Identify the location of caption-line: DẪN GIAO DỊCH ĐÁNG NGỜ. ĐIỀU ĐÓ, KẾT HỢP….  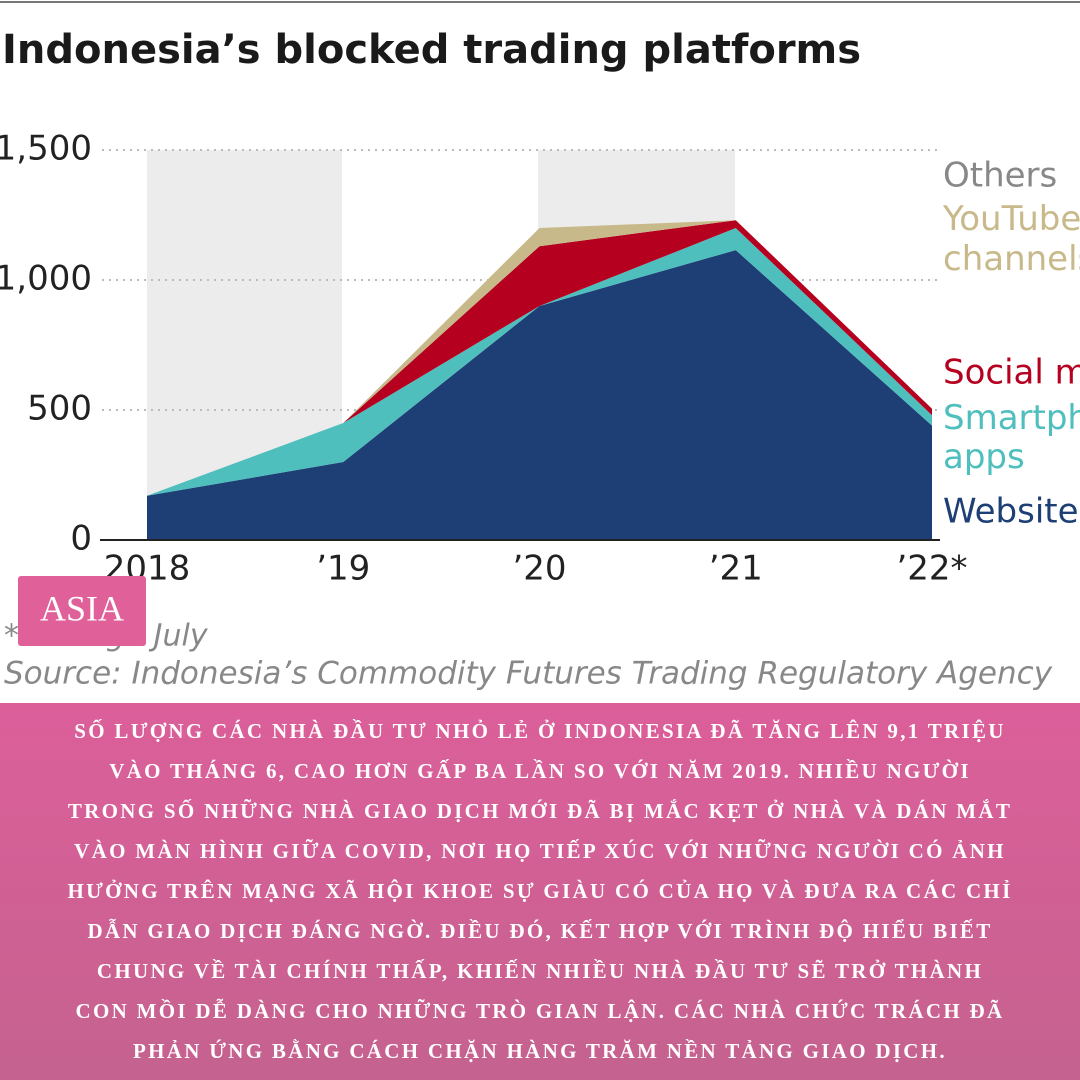
(539, 930).